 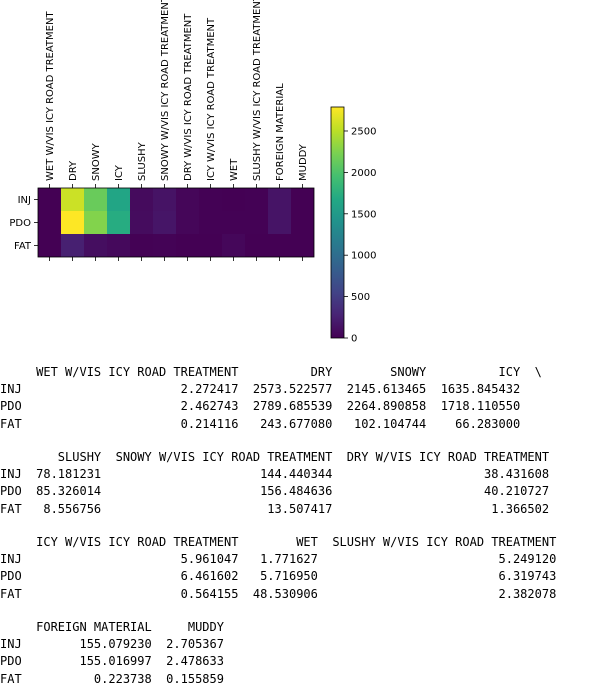 I want to click on y-tick-label: PDO, so click(x=20, y=223).